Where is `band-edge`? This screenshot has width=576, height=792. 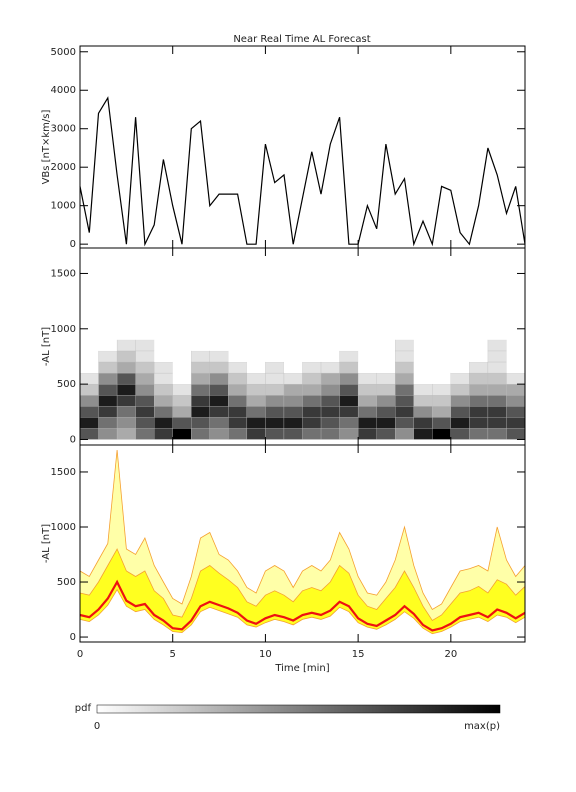 band-edge is located at coordinates (302, 611).